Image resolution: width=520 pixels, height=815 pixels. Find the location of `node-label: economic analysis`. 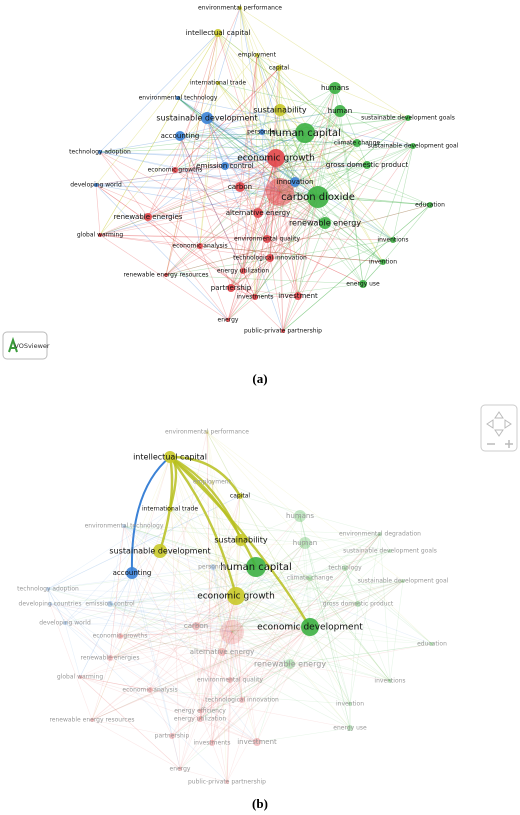

node-label: economic analysis is located at coordinates (199, 246).